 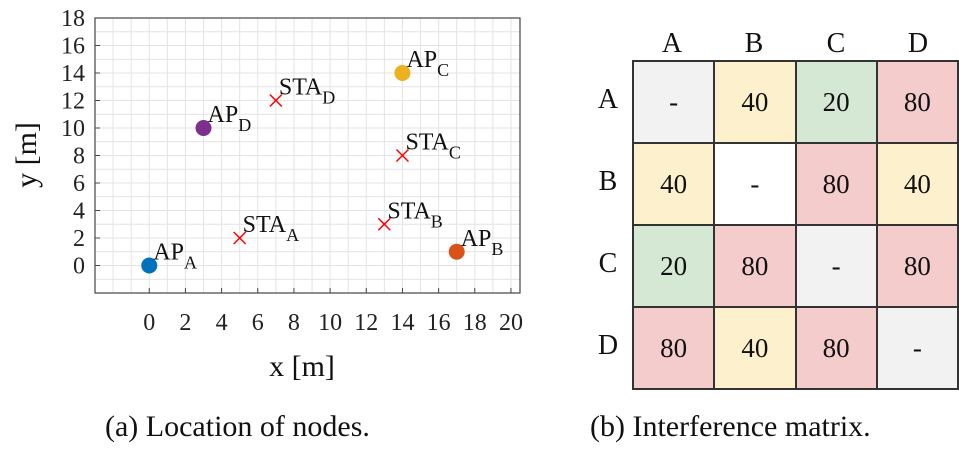 What do you see at coordinates (482, 242) in the screenshot?
I see `access-point-label: APB` at bounding box center [482, 242].